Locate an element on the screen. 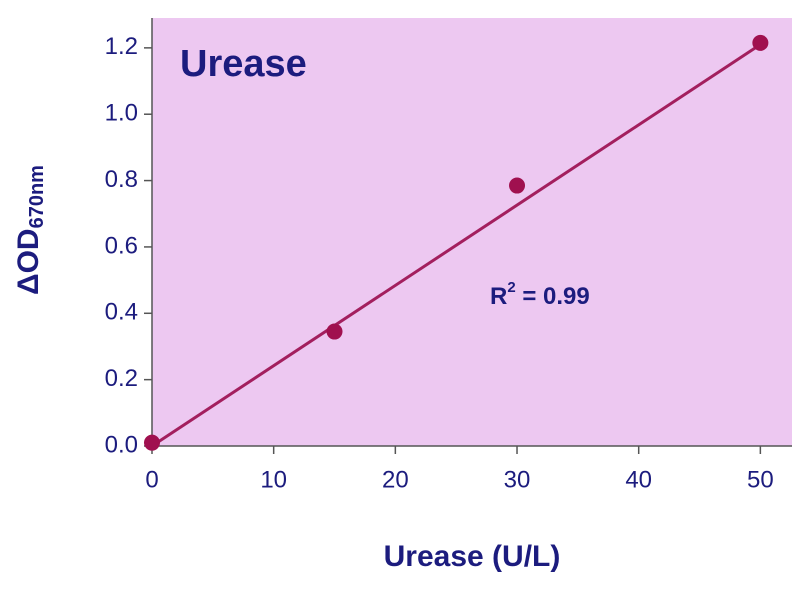 This screenshot has height=600, width=800. y-tick-label: 1.2 is located at coordinates (121, 46).